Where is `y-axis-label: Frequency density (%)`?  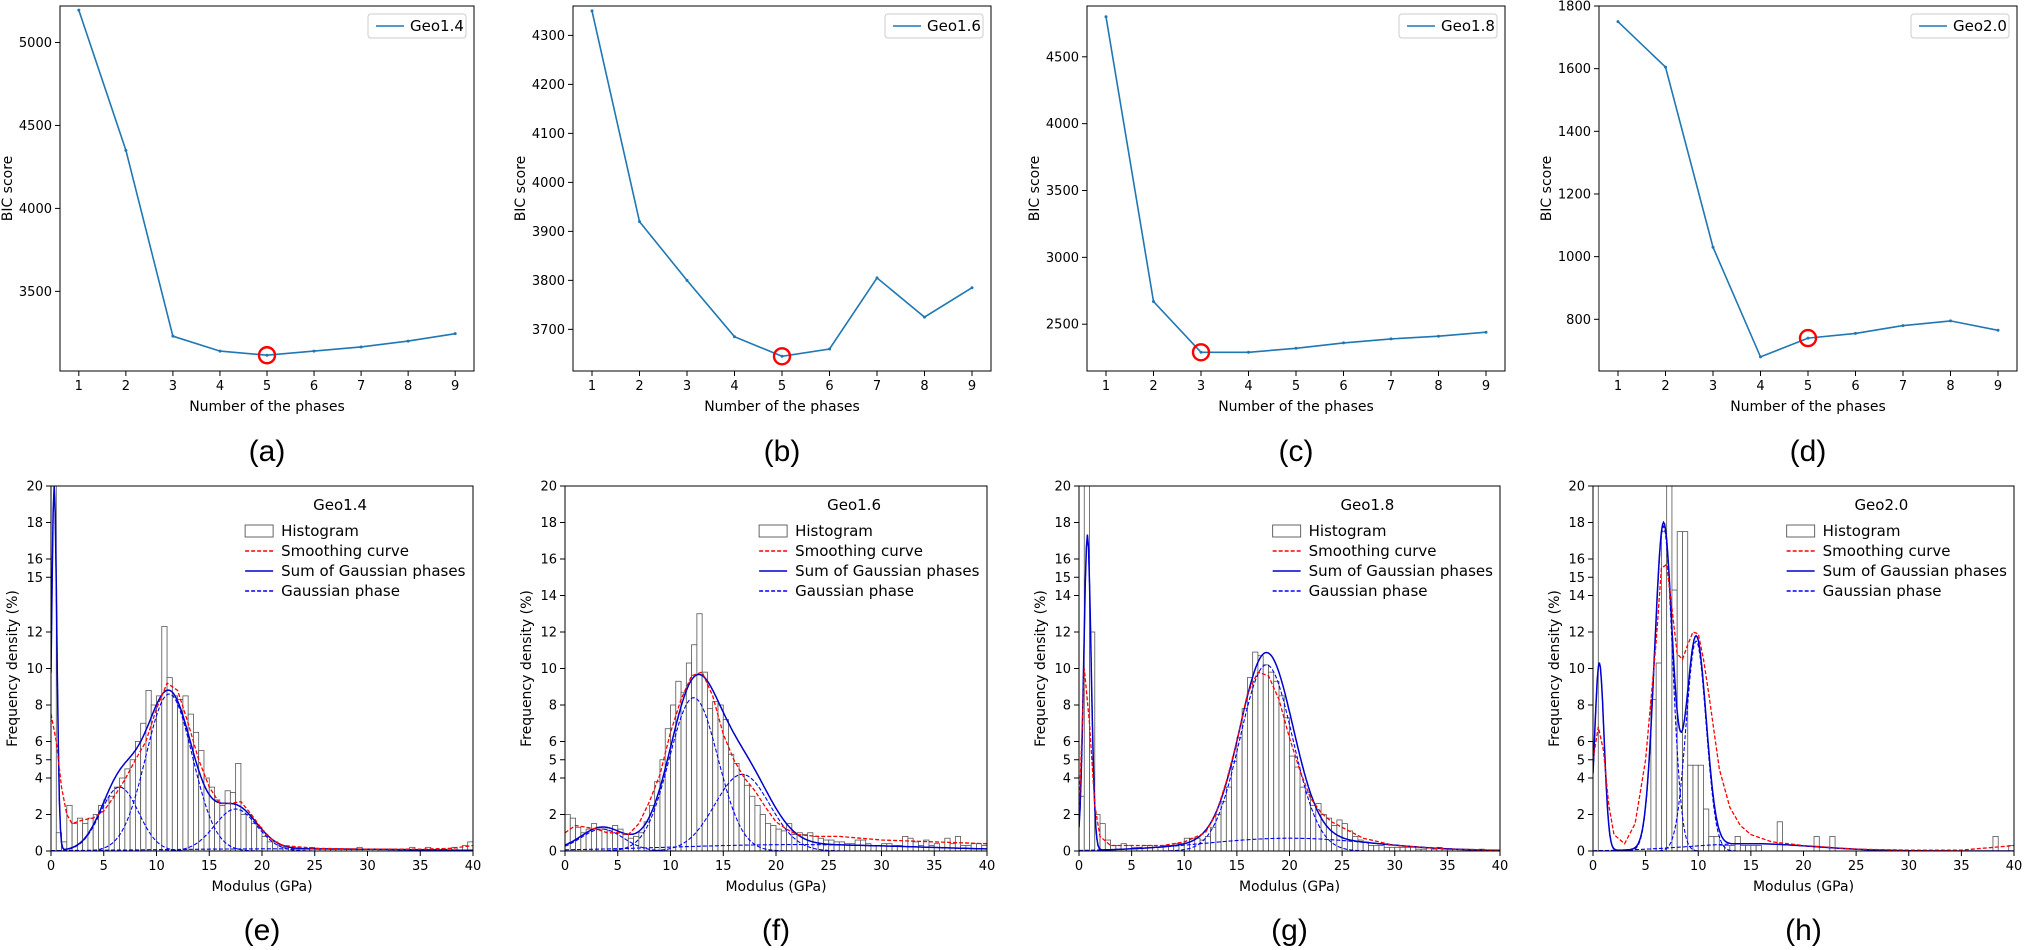 y-axis-label: Frequency density (%) is located at coordinates (1555, 668).